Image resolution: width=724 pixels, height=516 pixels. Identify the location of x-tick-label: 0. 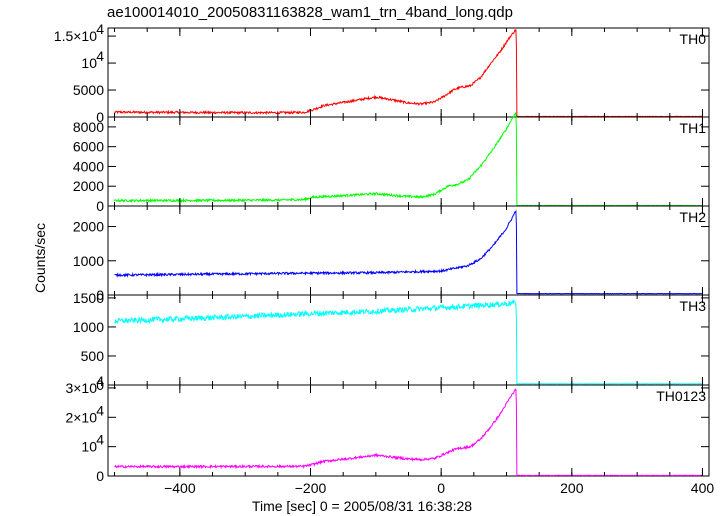
(441, 488).